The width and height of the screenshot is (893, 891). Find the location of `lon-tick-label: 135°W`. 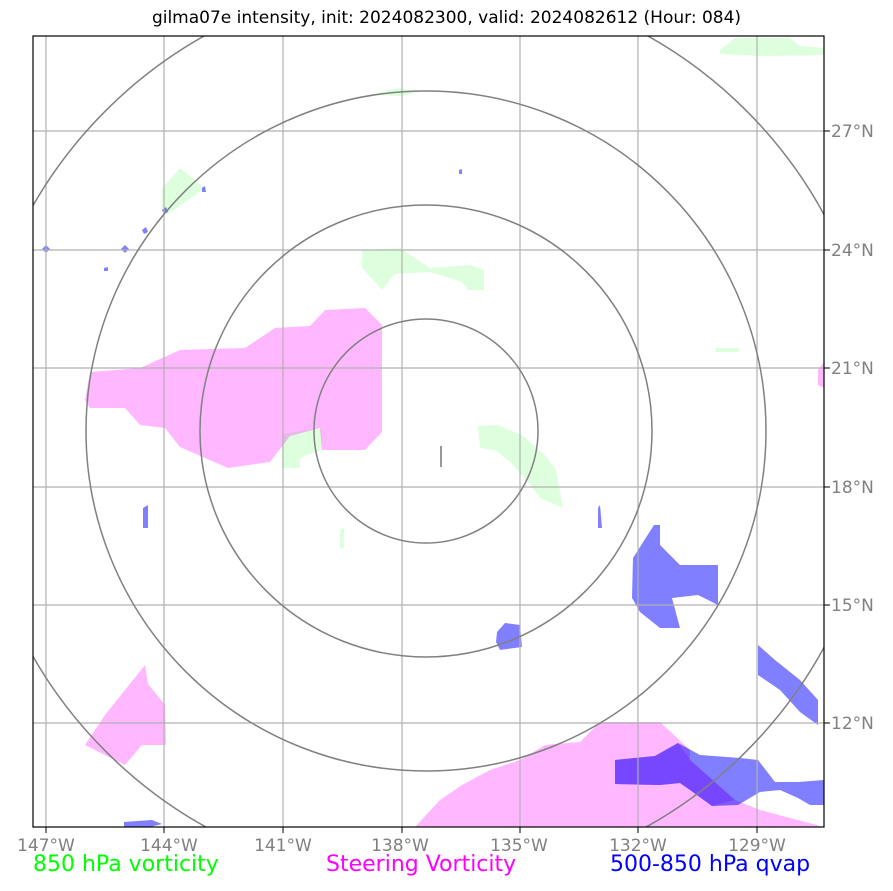

lon-tick-label: 135°W is located at coordinates (519, 846).